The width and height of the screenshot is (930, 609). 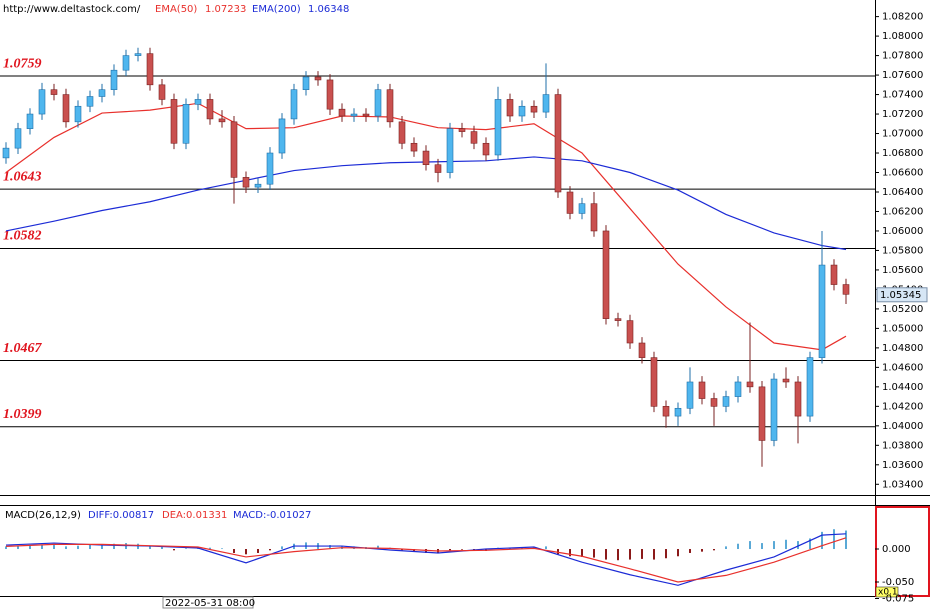 I want to click on y-tick-label: -0.050, so click(x=898, y=582).